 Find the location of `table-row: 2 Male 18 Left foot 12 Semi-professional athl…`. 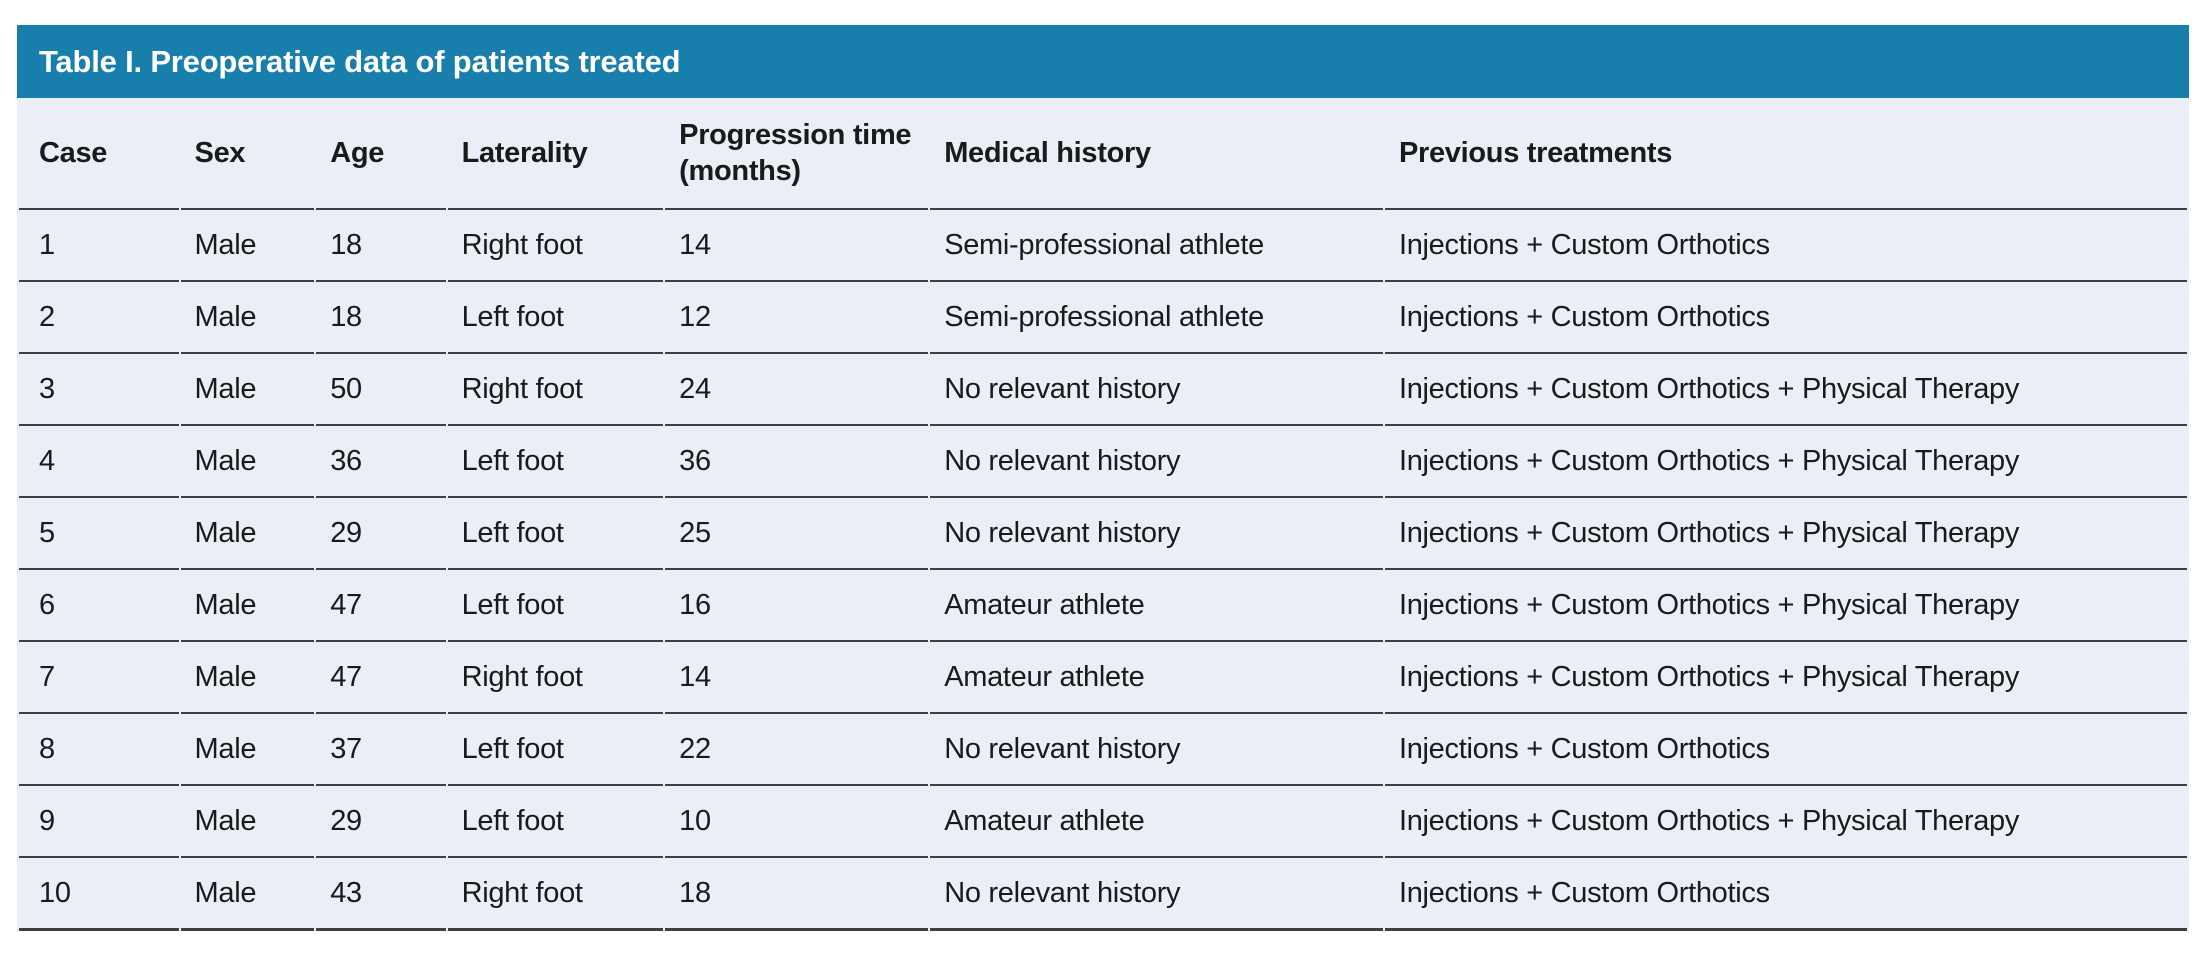

table-row: 2 Male 18 Left foot 12 Semi-professional athl… is located at coordinates (1103, 318).